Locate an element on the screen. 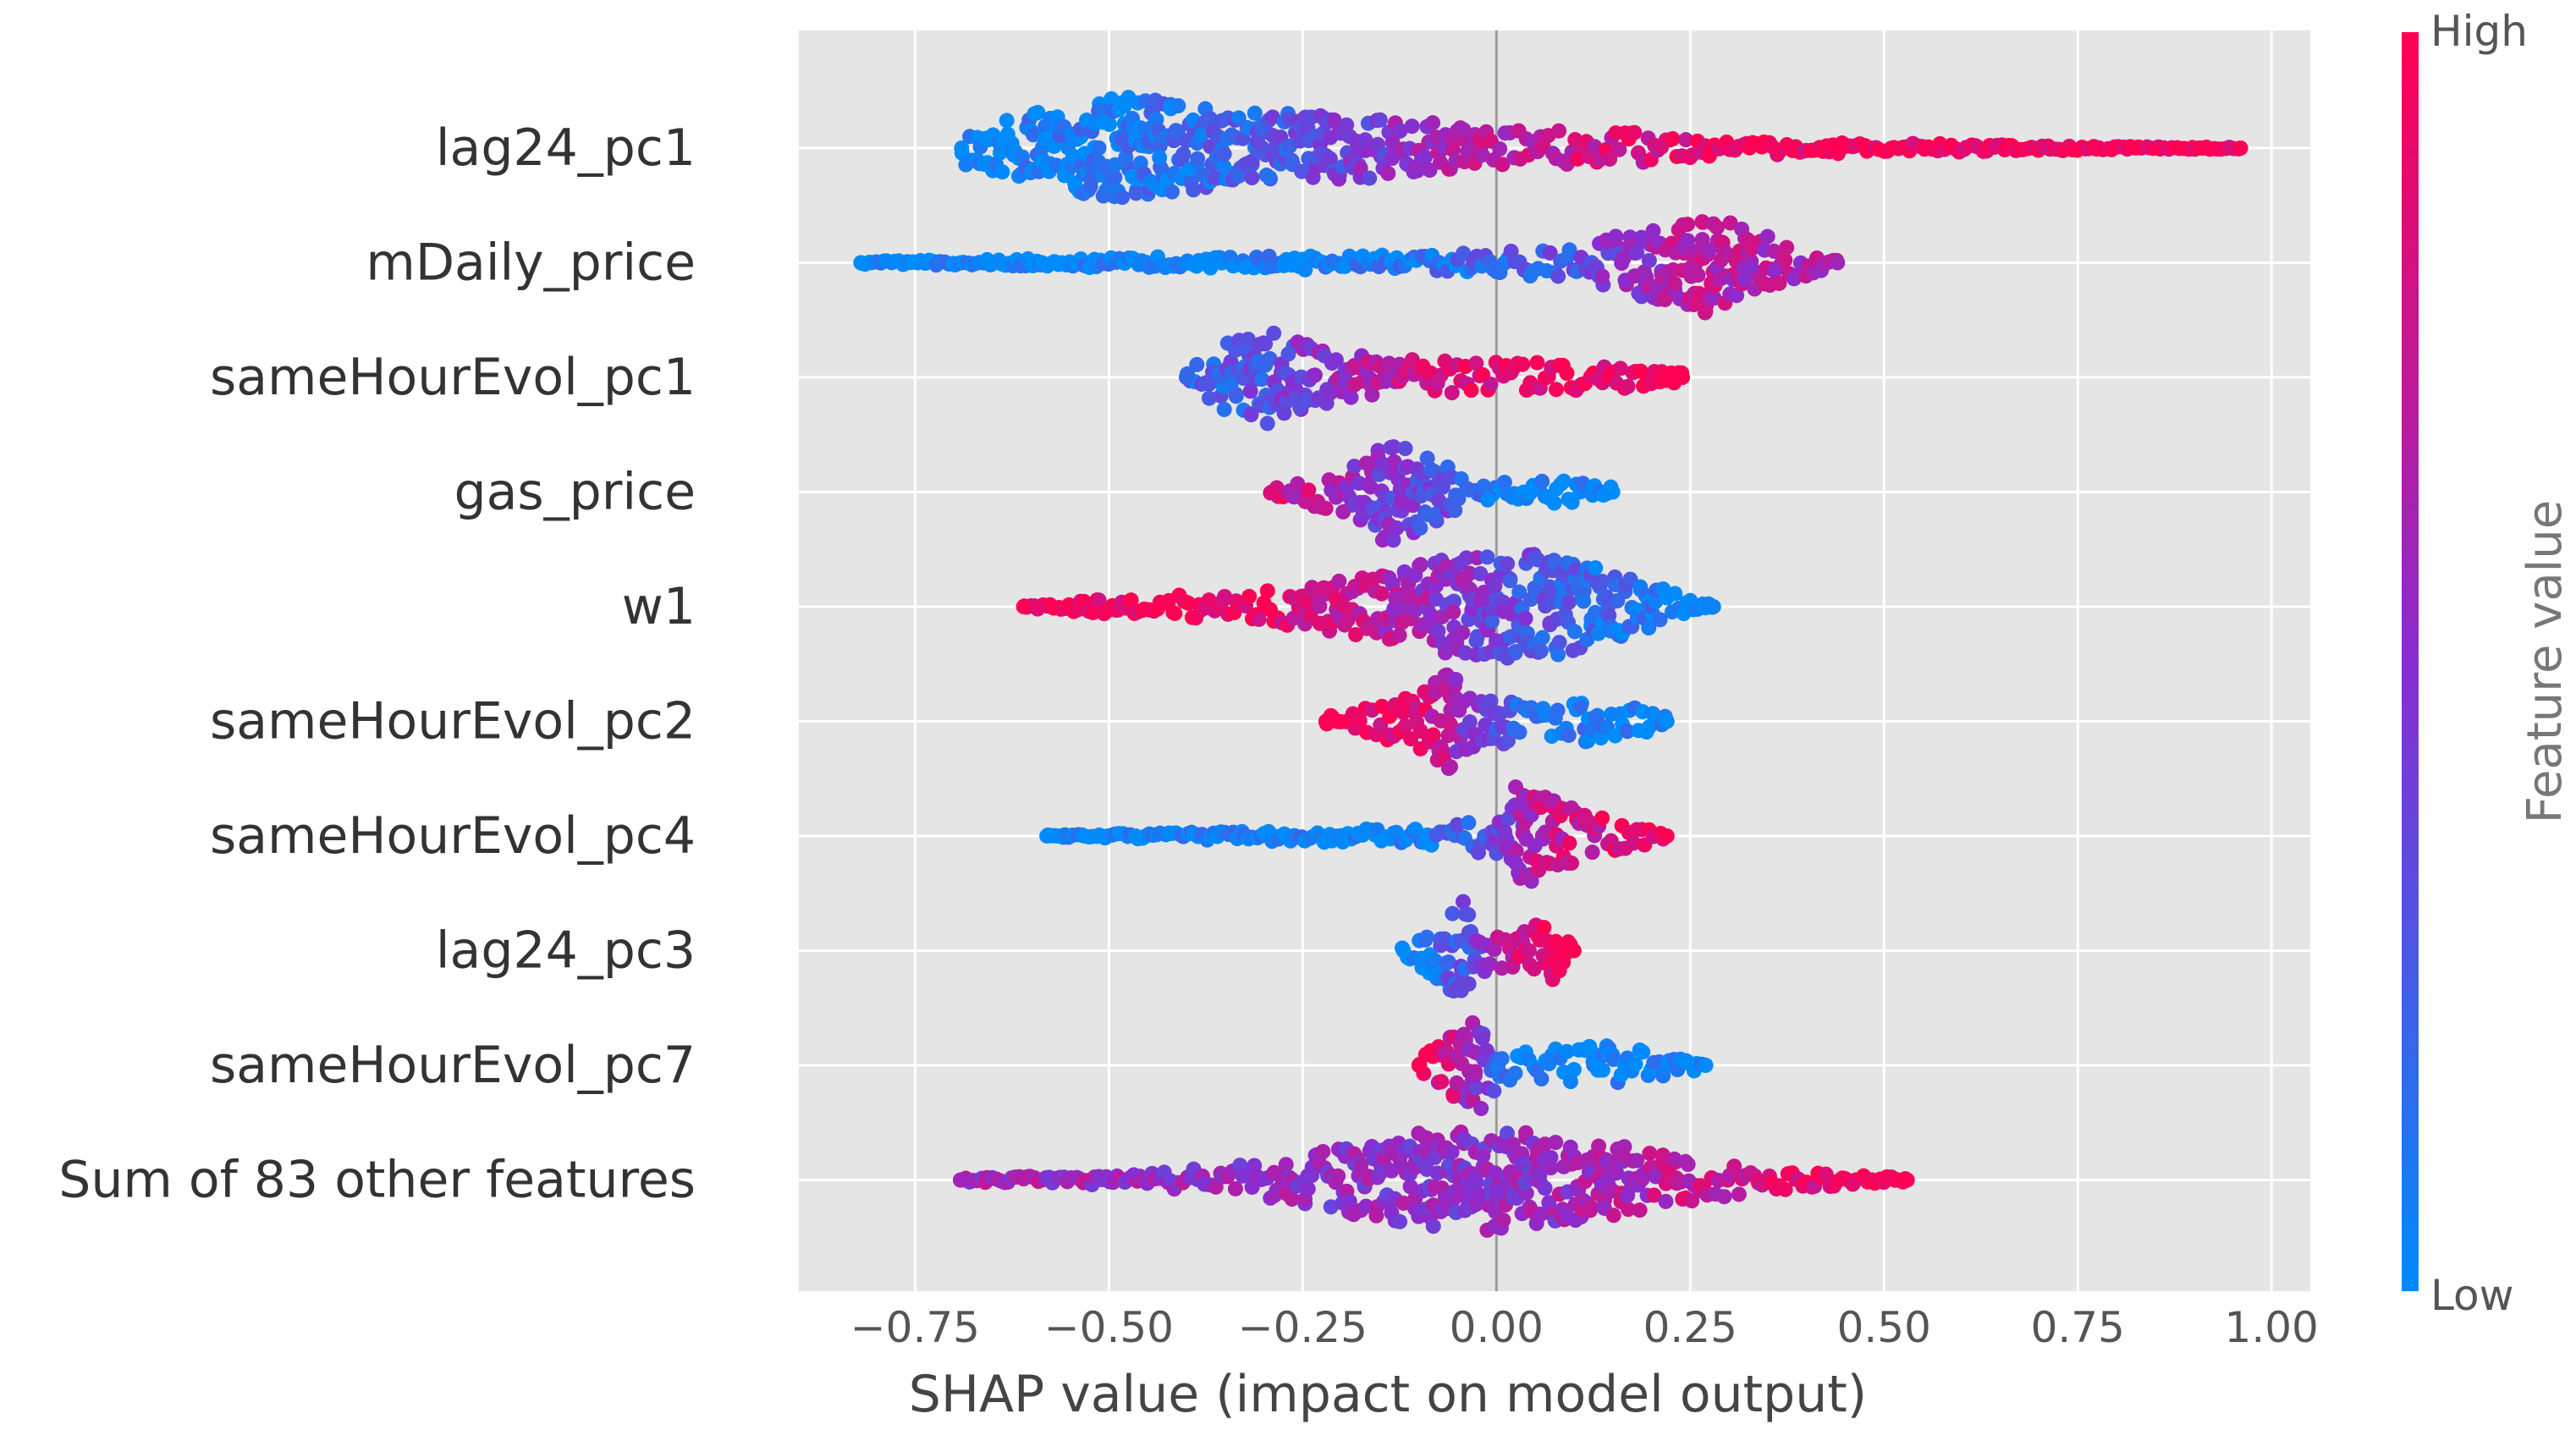 This screenshot has height=1441, width=2576. x-tick-label: 0.25 is located at coordinates (1690, 1327).